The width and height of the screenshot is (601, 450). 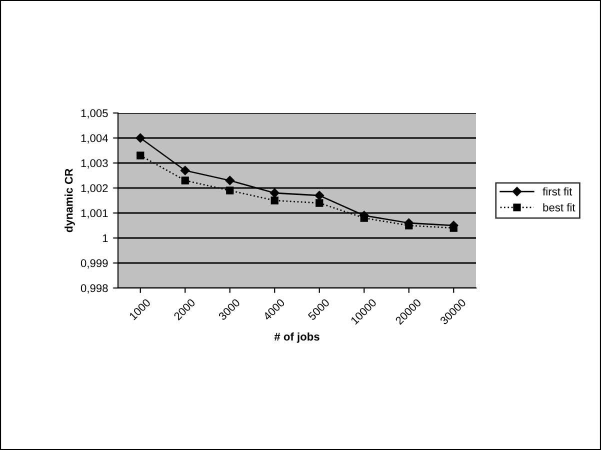 What do you see at coordinates (557, 191) in the screenshot?
I see `legend-label: first fit` at bounding box center [557, 191].